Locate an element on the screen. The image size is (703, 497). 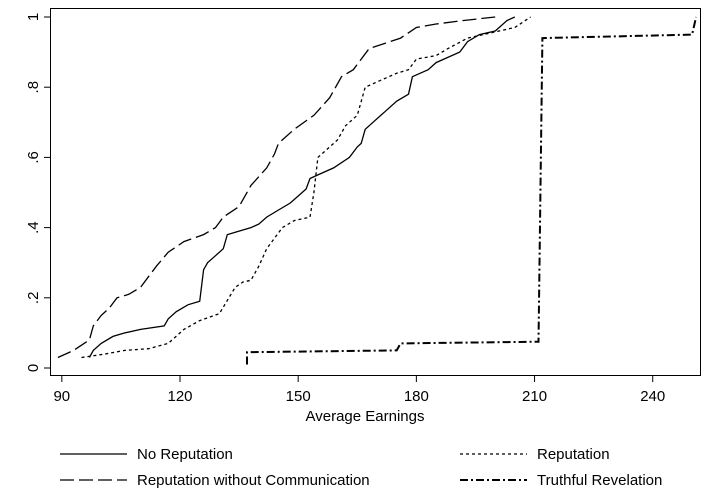
y-tick-label: .4 is located at coordinates (33, 227).